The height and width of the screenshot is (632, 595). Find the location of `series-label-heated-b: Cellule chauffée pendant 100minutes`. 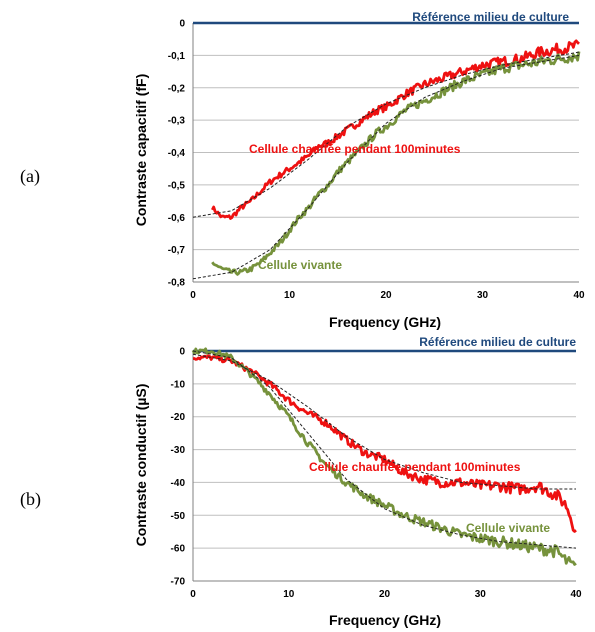

series-label-heated-b: Cellule chauffée pendant 100minutes is located at coordinates (415, 467).